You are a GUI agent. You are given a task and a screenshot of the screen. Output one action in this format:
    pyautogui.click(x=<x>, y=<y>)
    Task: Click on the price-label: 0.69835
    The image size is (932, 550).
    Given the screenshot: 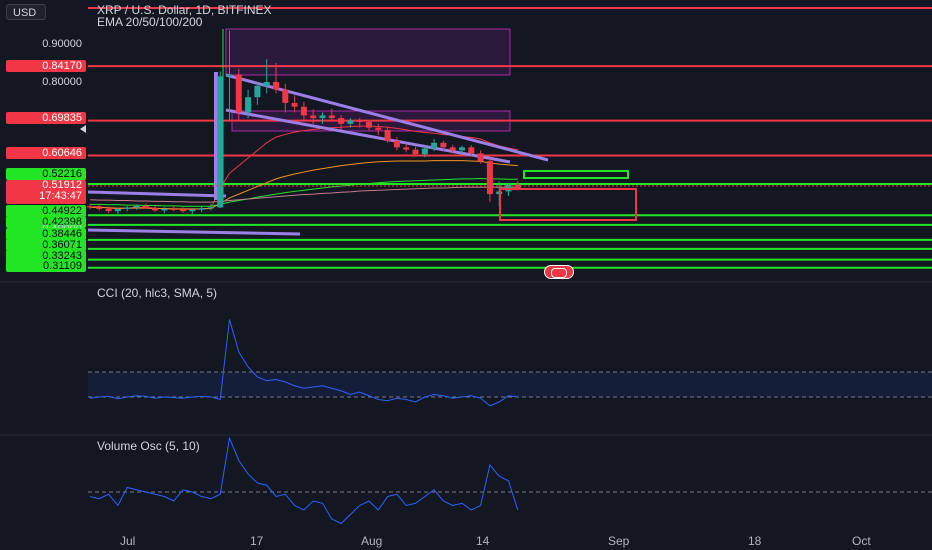 What is the action you would take?
    pyautogui.click(x=46, y=118)
    